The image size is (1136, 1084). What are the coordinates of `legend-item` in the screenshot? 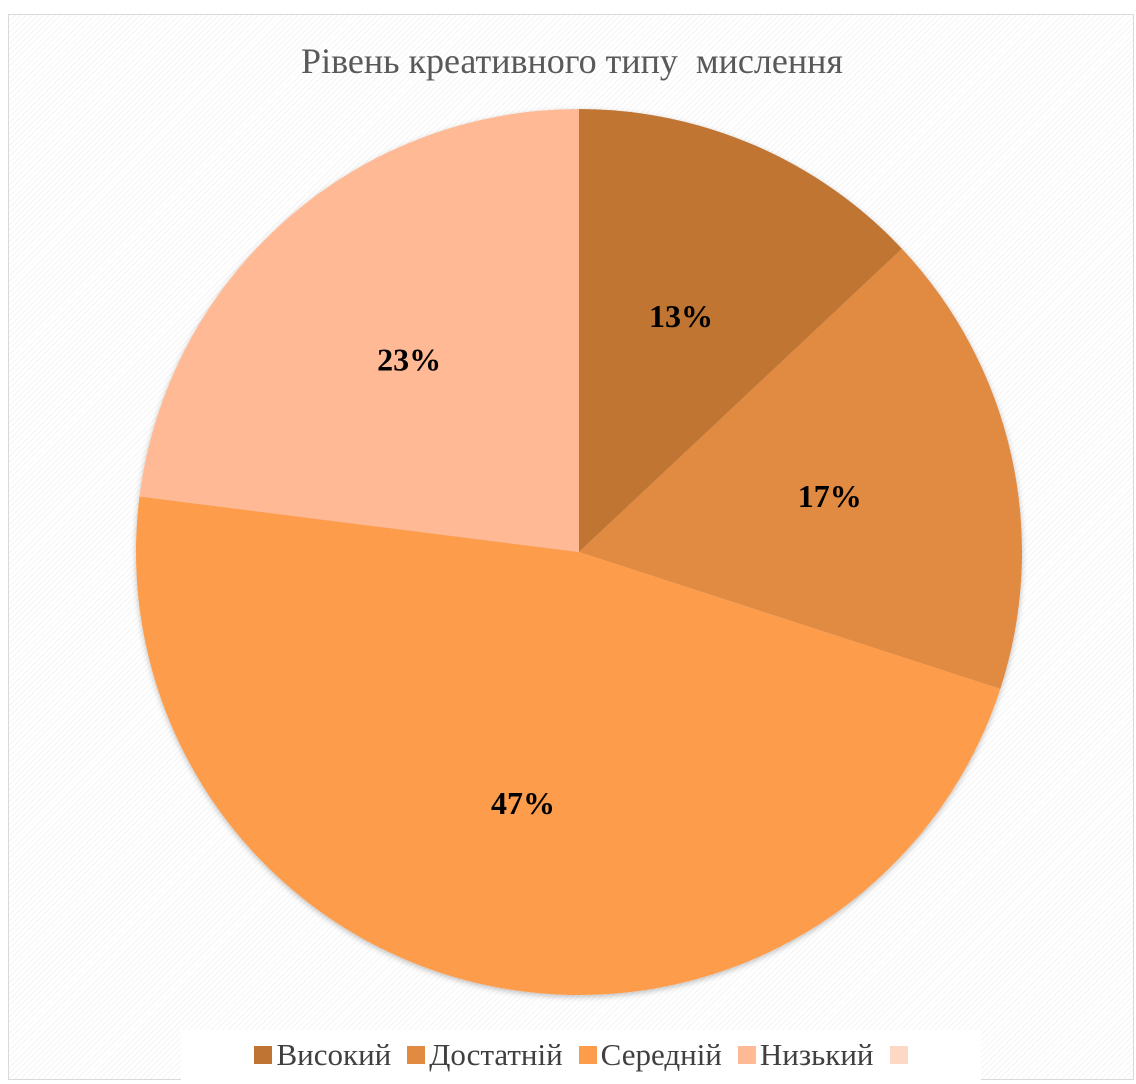 It's located at (898, 1055).